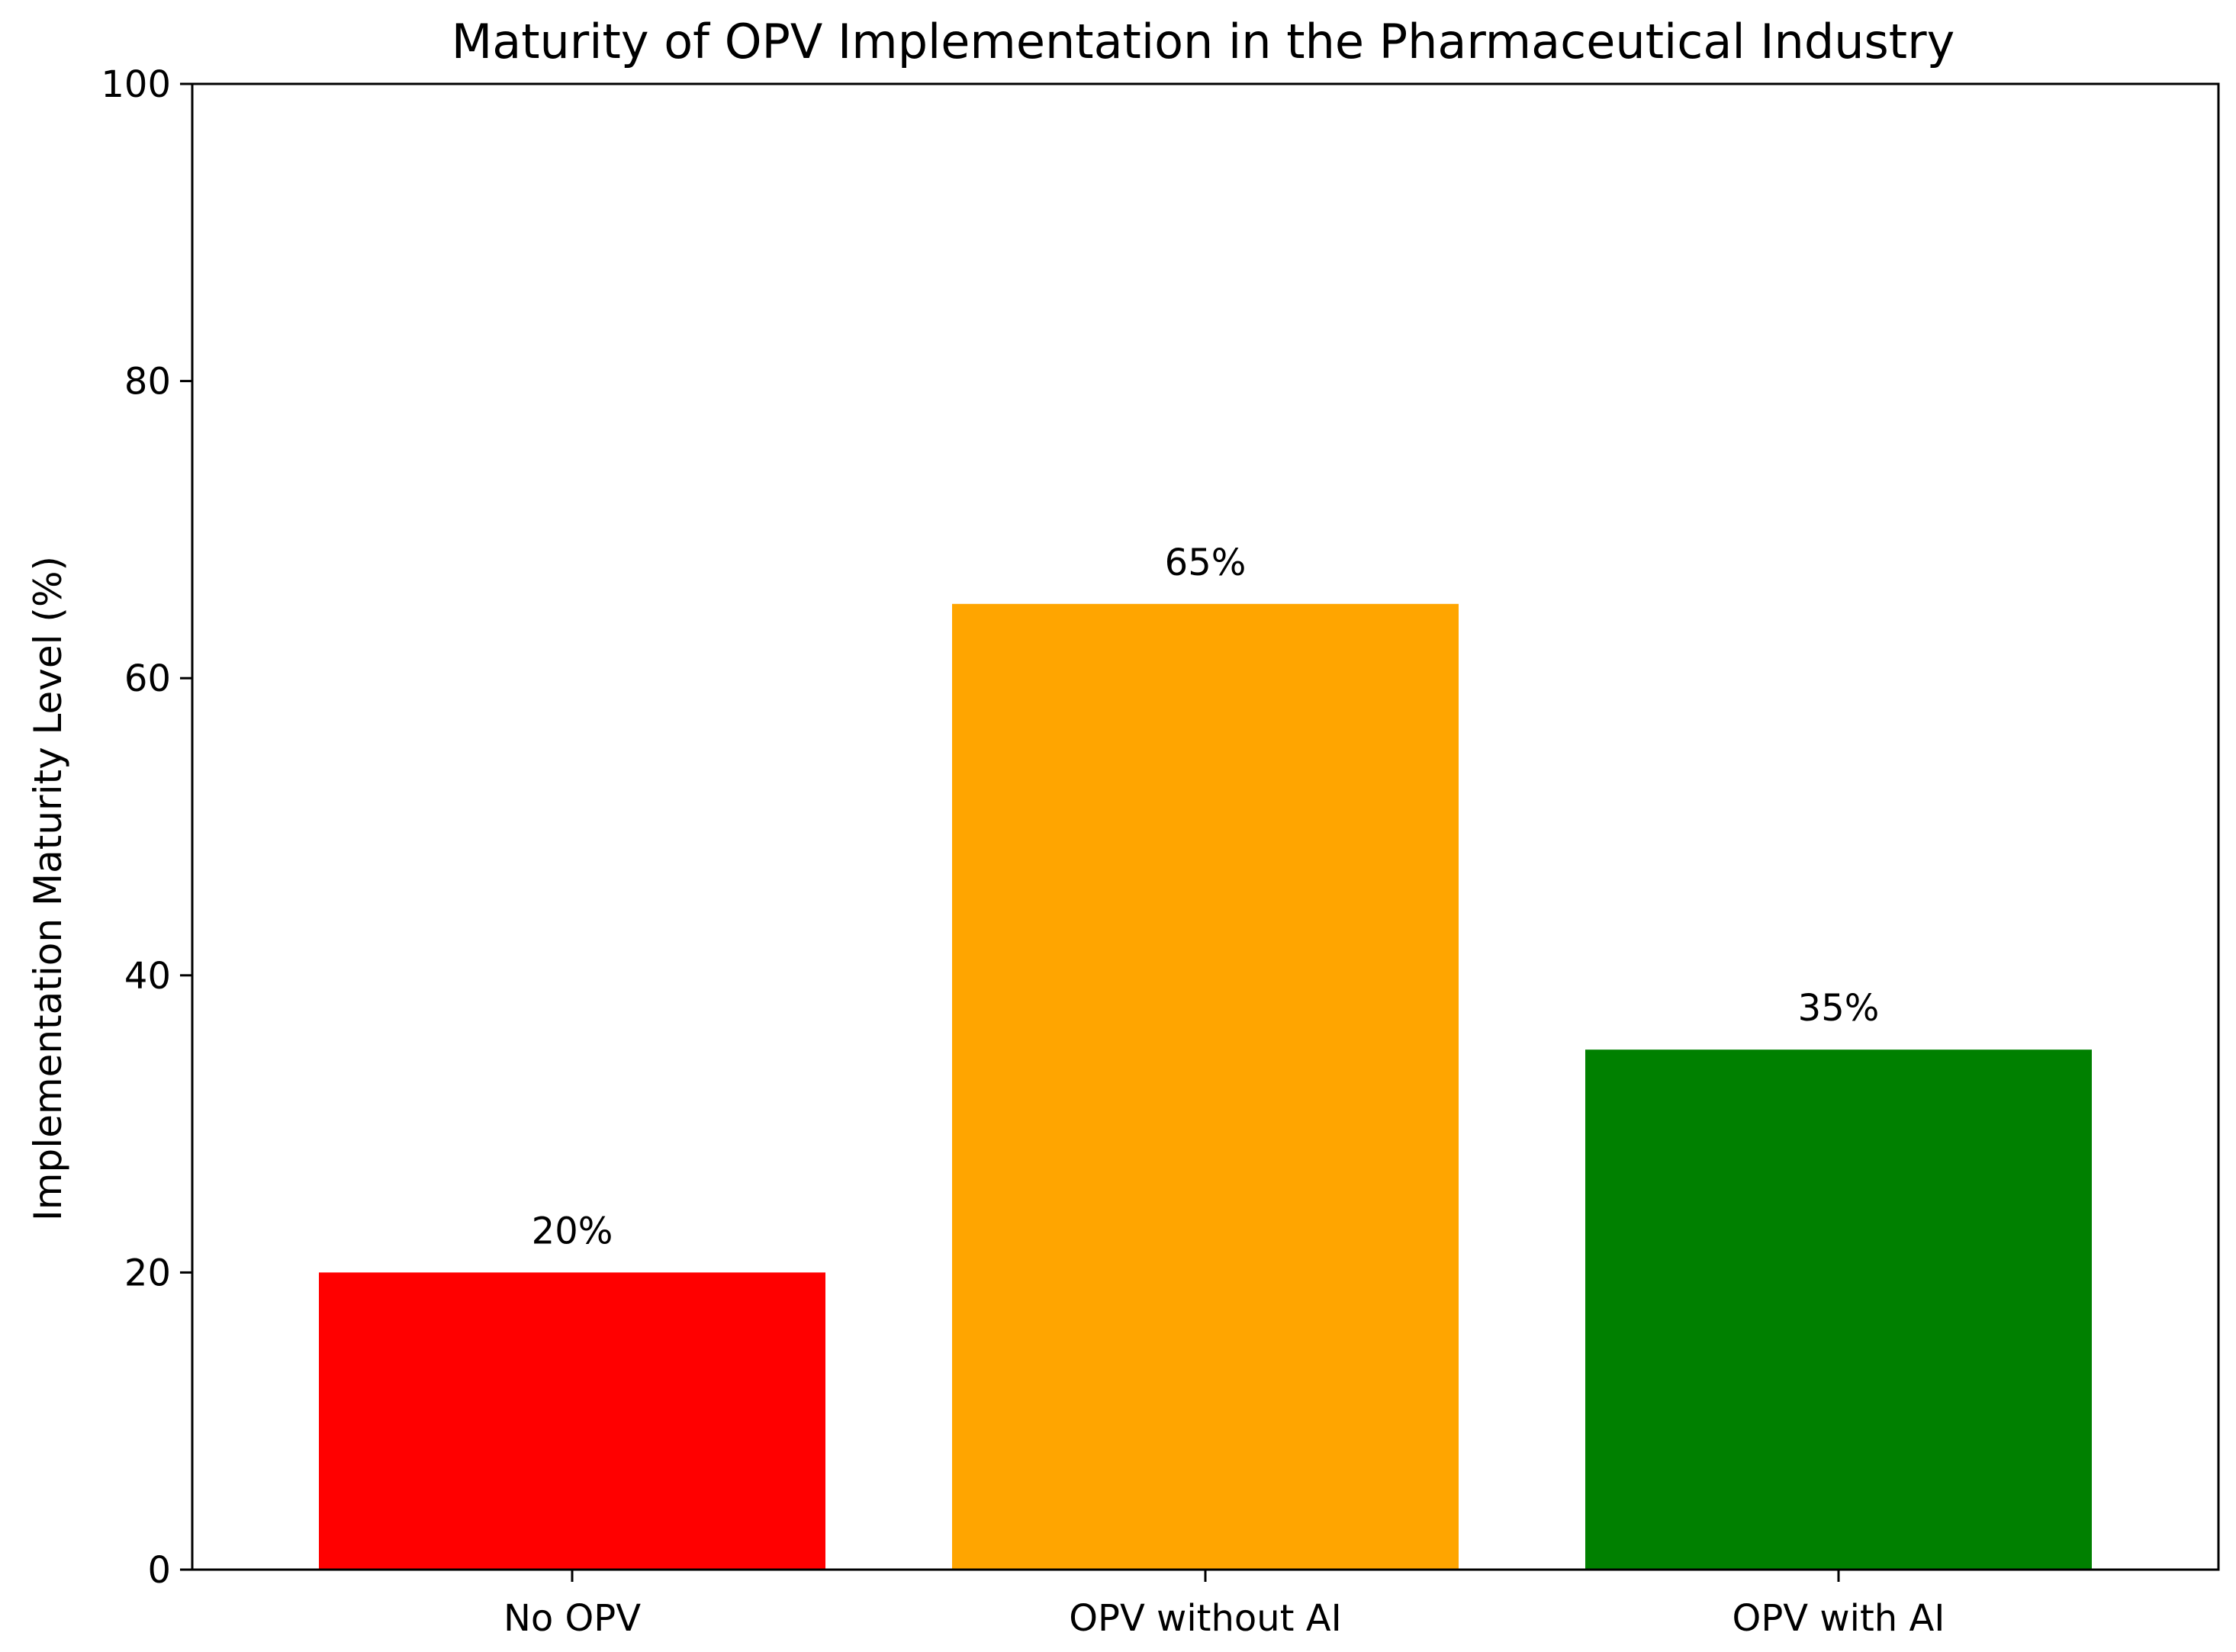 This screenshot has height=1652, width=2236. I want to click on y-tick-label: 20, so click(147, 1273).